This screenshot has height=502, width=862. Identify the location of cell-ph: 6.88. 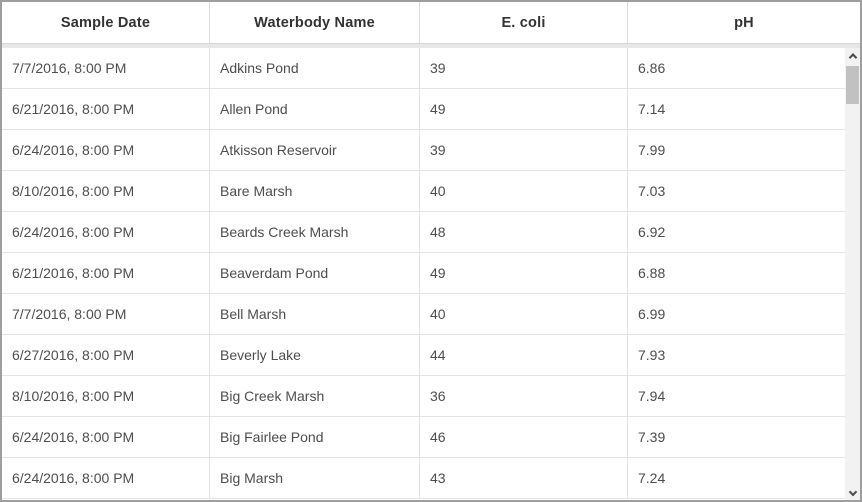
(652, 273).